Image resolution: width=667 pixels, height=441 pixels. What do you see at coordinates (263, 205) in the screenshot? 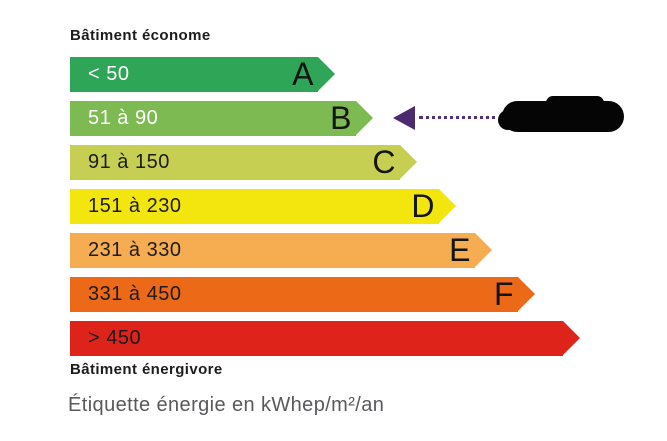
I see `energy-bar-d-body: 151 à 230 D` at bounding box center [263, 205].